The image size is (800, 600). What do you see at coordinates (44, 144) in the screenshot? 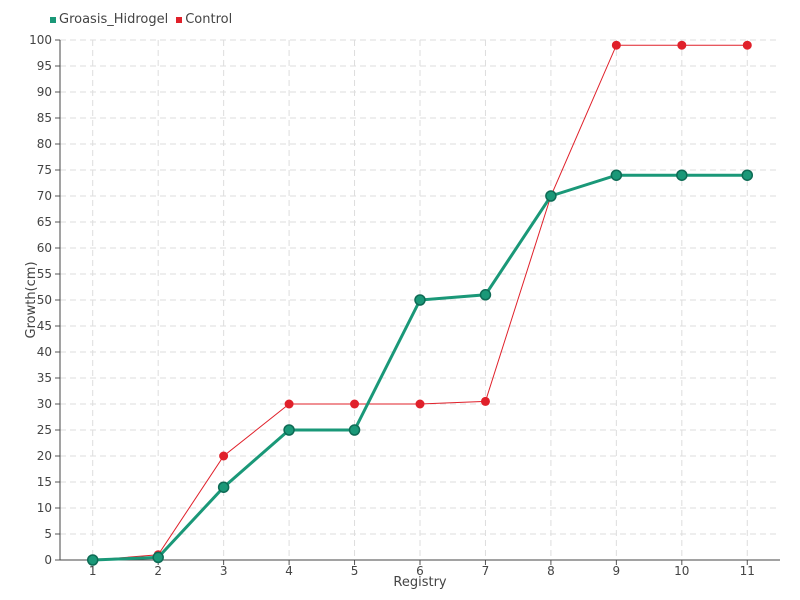
I see `y-tick-label: 80` at bounding box center [44, 144].